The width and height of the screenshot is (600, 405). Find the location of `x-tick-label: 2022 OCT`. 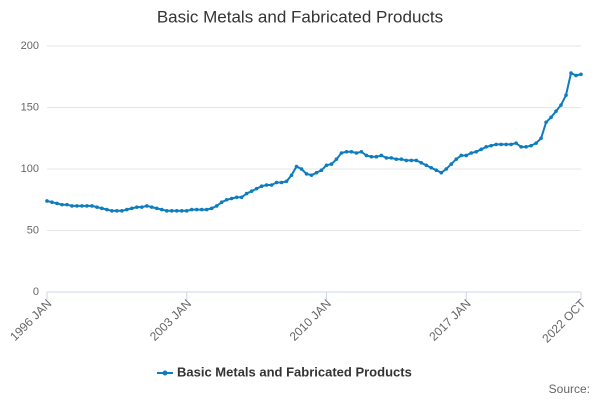

x-tick-label: 2022 OCT is located at coordinates (564, 321).